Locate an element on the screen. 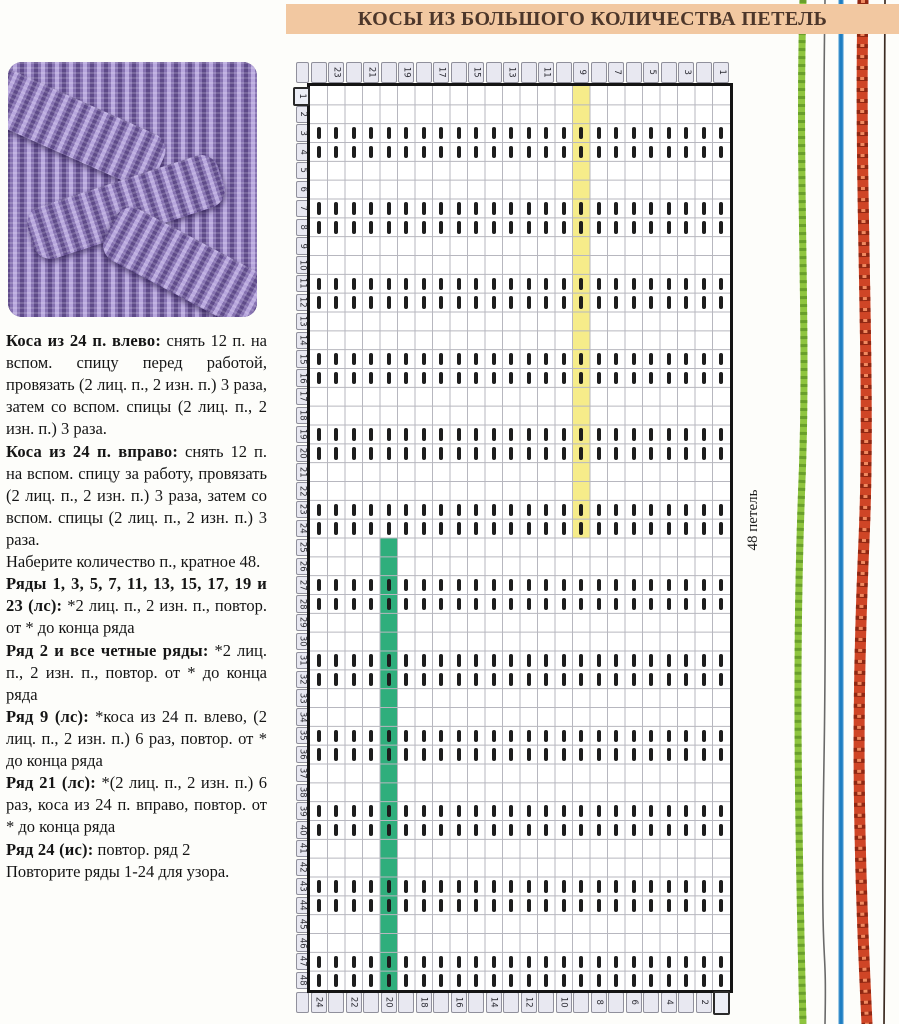 The height and width of the screenshot is (1024, 899). col-label-top: 13 is located at coordinates (511, 72).